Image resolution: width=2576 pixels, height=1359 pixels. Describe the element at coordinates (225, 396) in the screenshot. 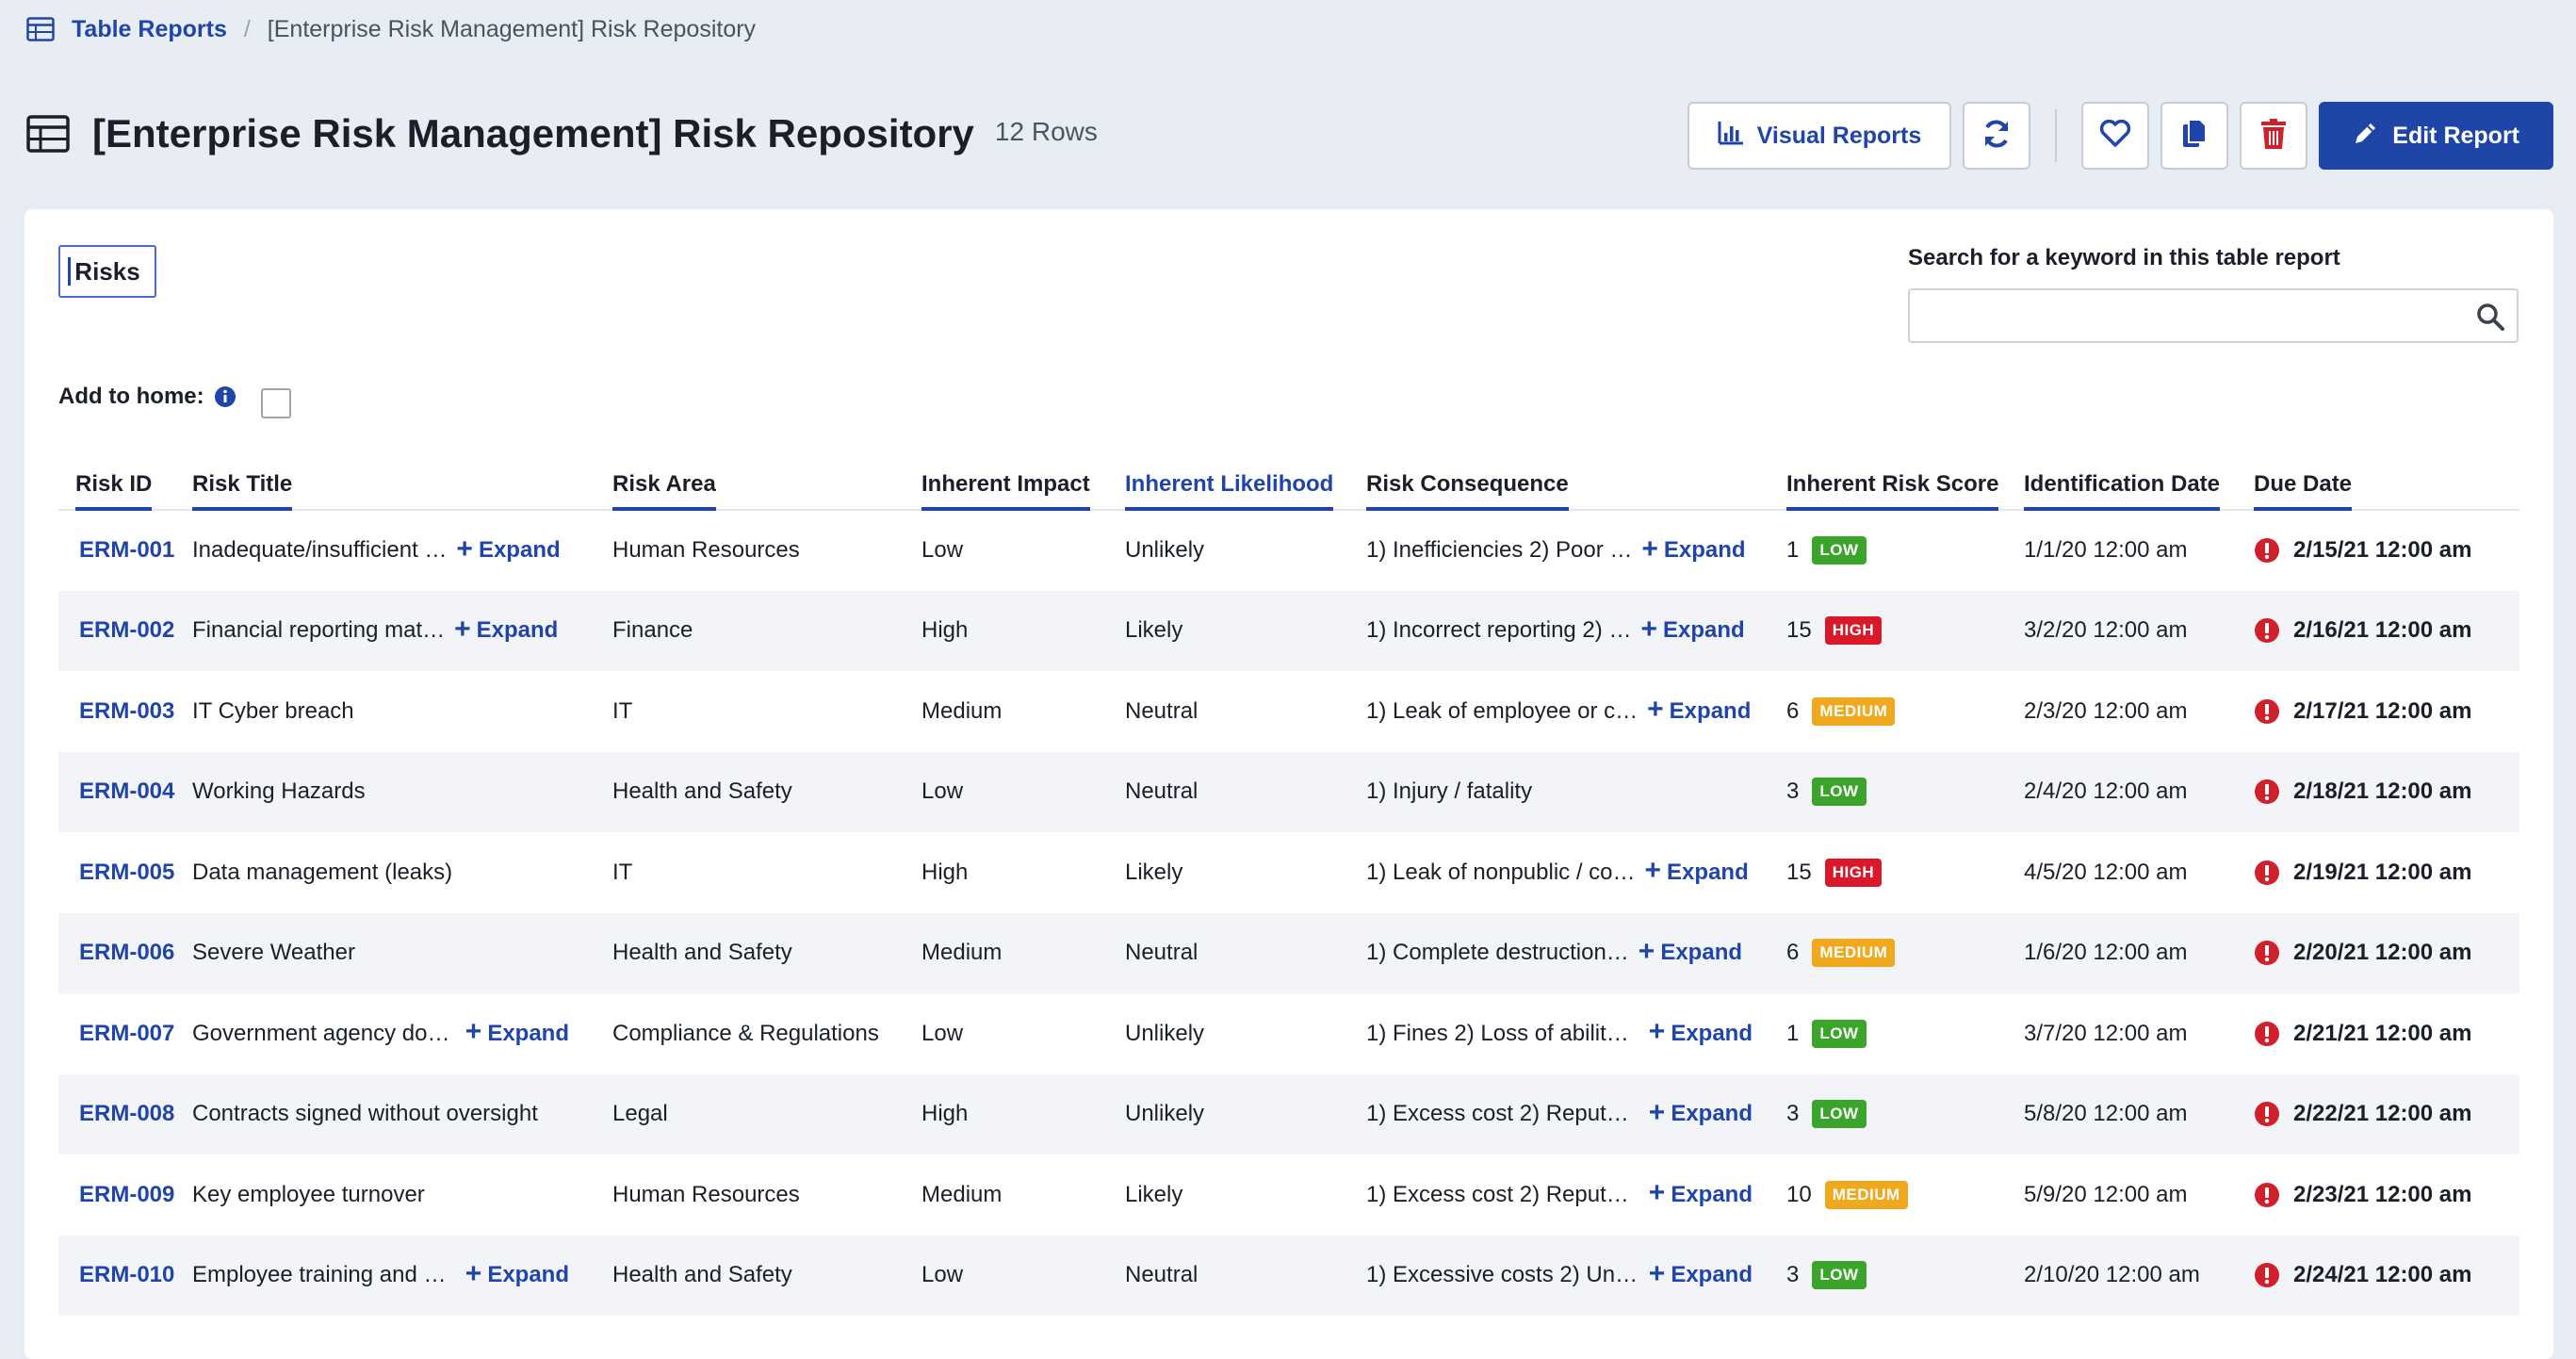

I see `info-icon` at that location.